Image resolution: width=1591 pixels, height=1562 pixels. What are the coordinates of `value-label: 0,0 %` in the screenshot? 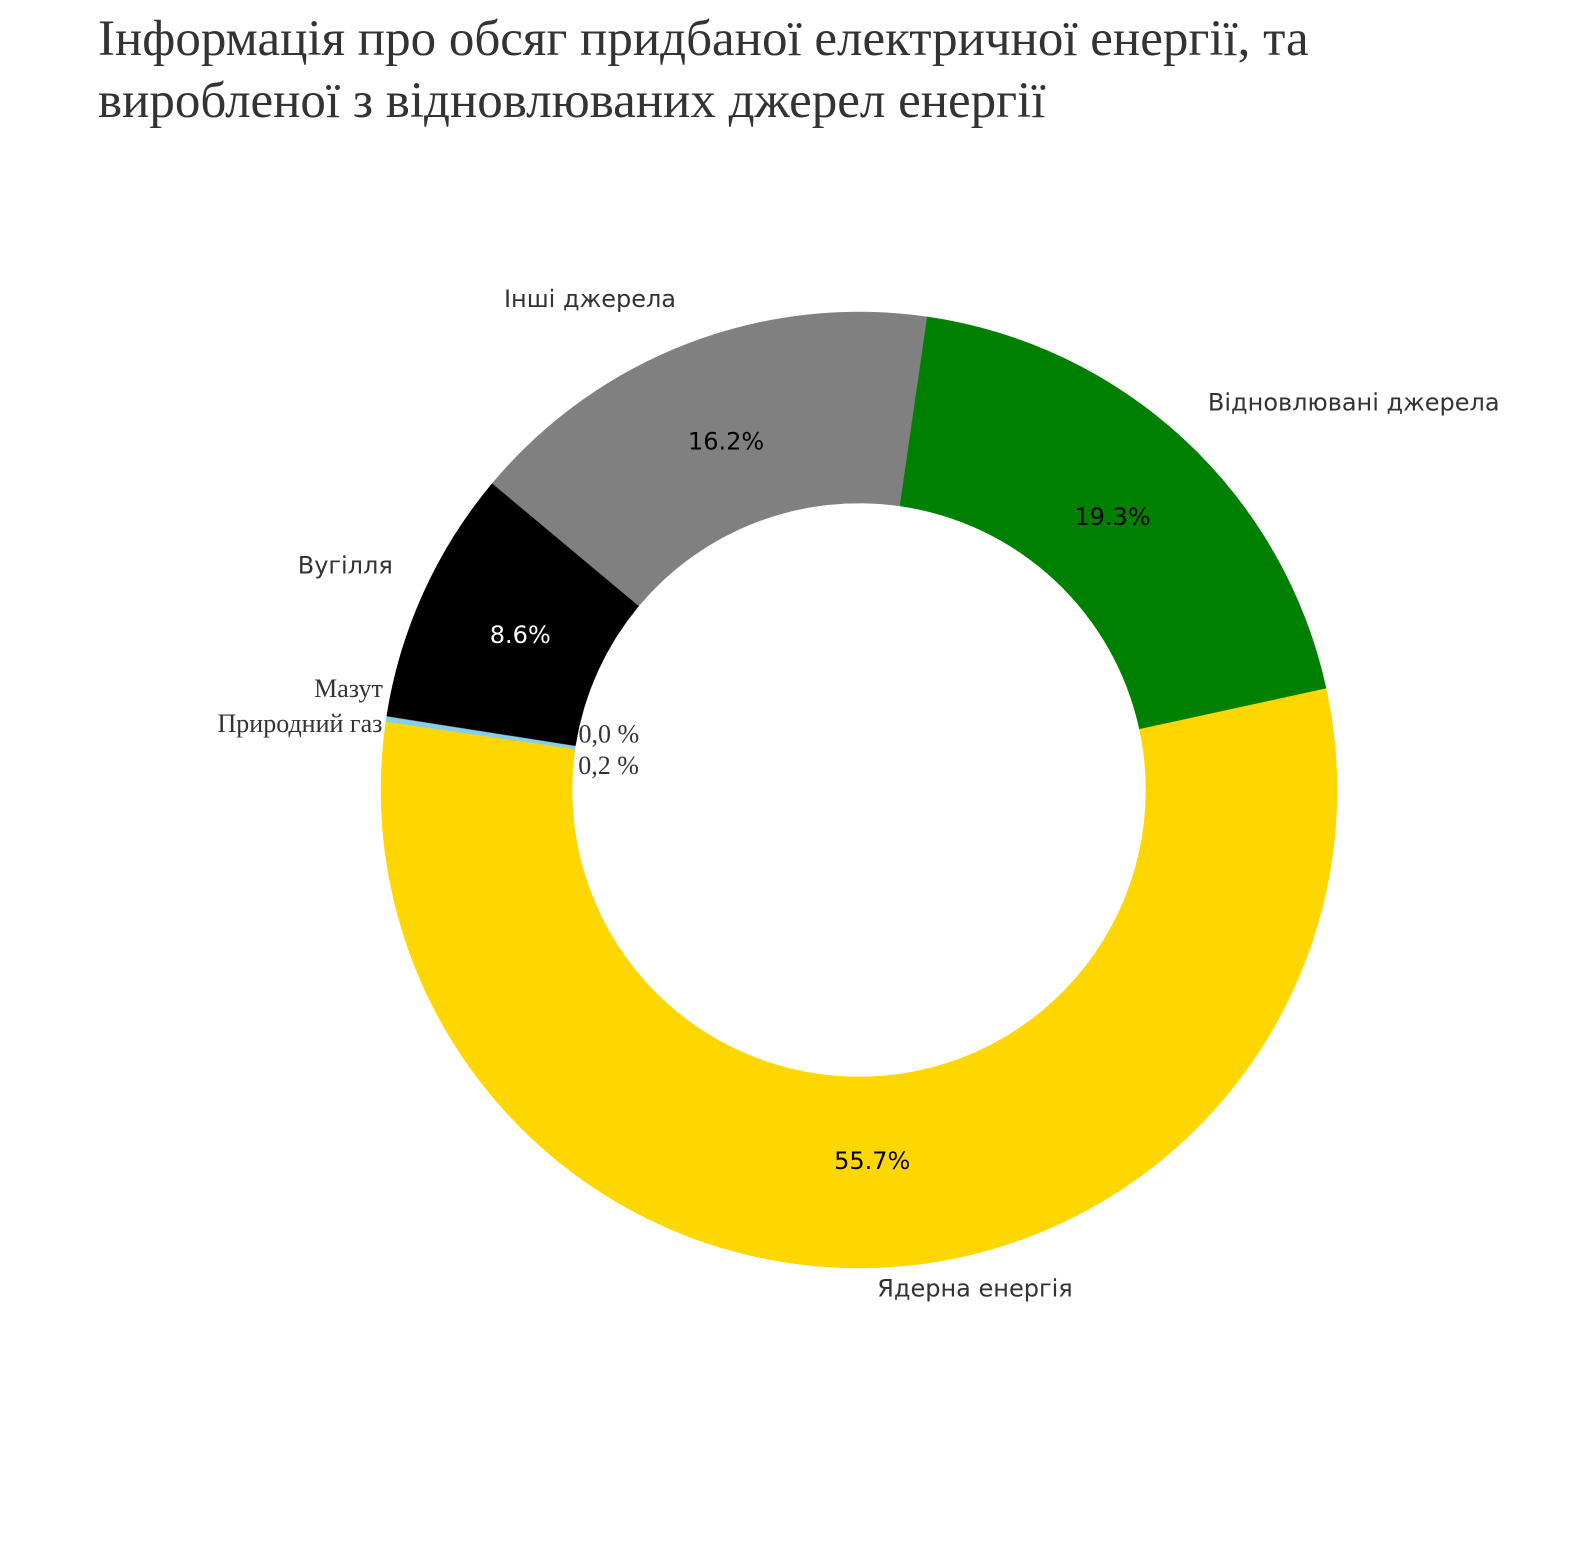 It's located at (608, 733).